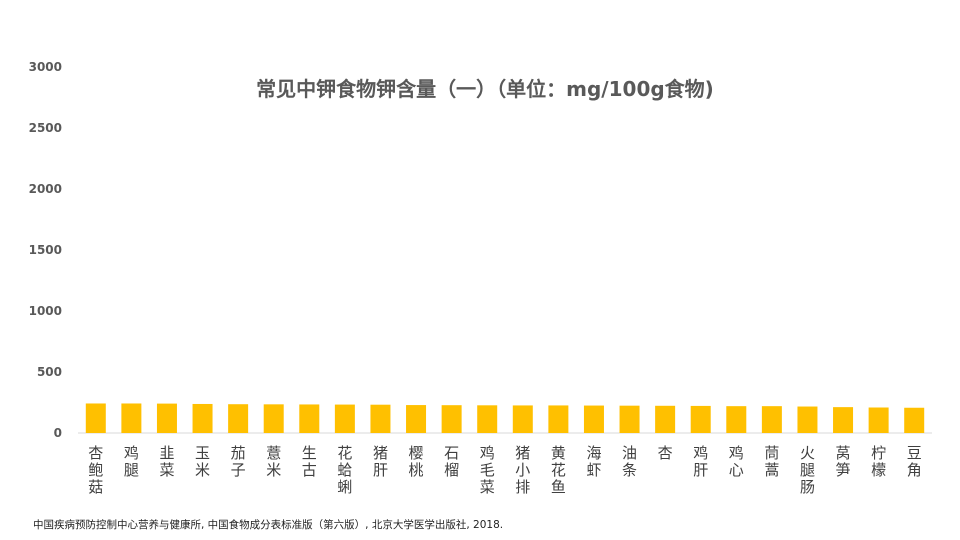 The image size is (960, 540). What do you see at coordinates (45, 311) in the screenshot?
I see `y-tick-label: 1000` at bounding box center [45, 311].